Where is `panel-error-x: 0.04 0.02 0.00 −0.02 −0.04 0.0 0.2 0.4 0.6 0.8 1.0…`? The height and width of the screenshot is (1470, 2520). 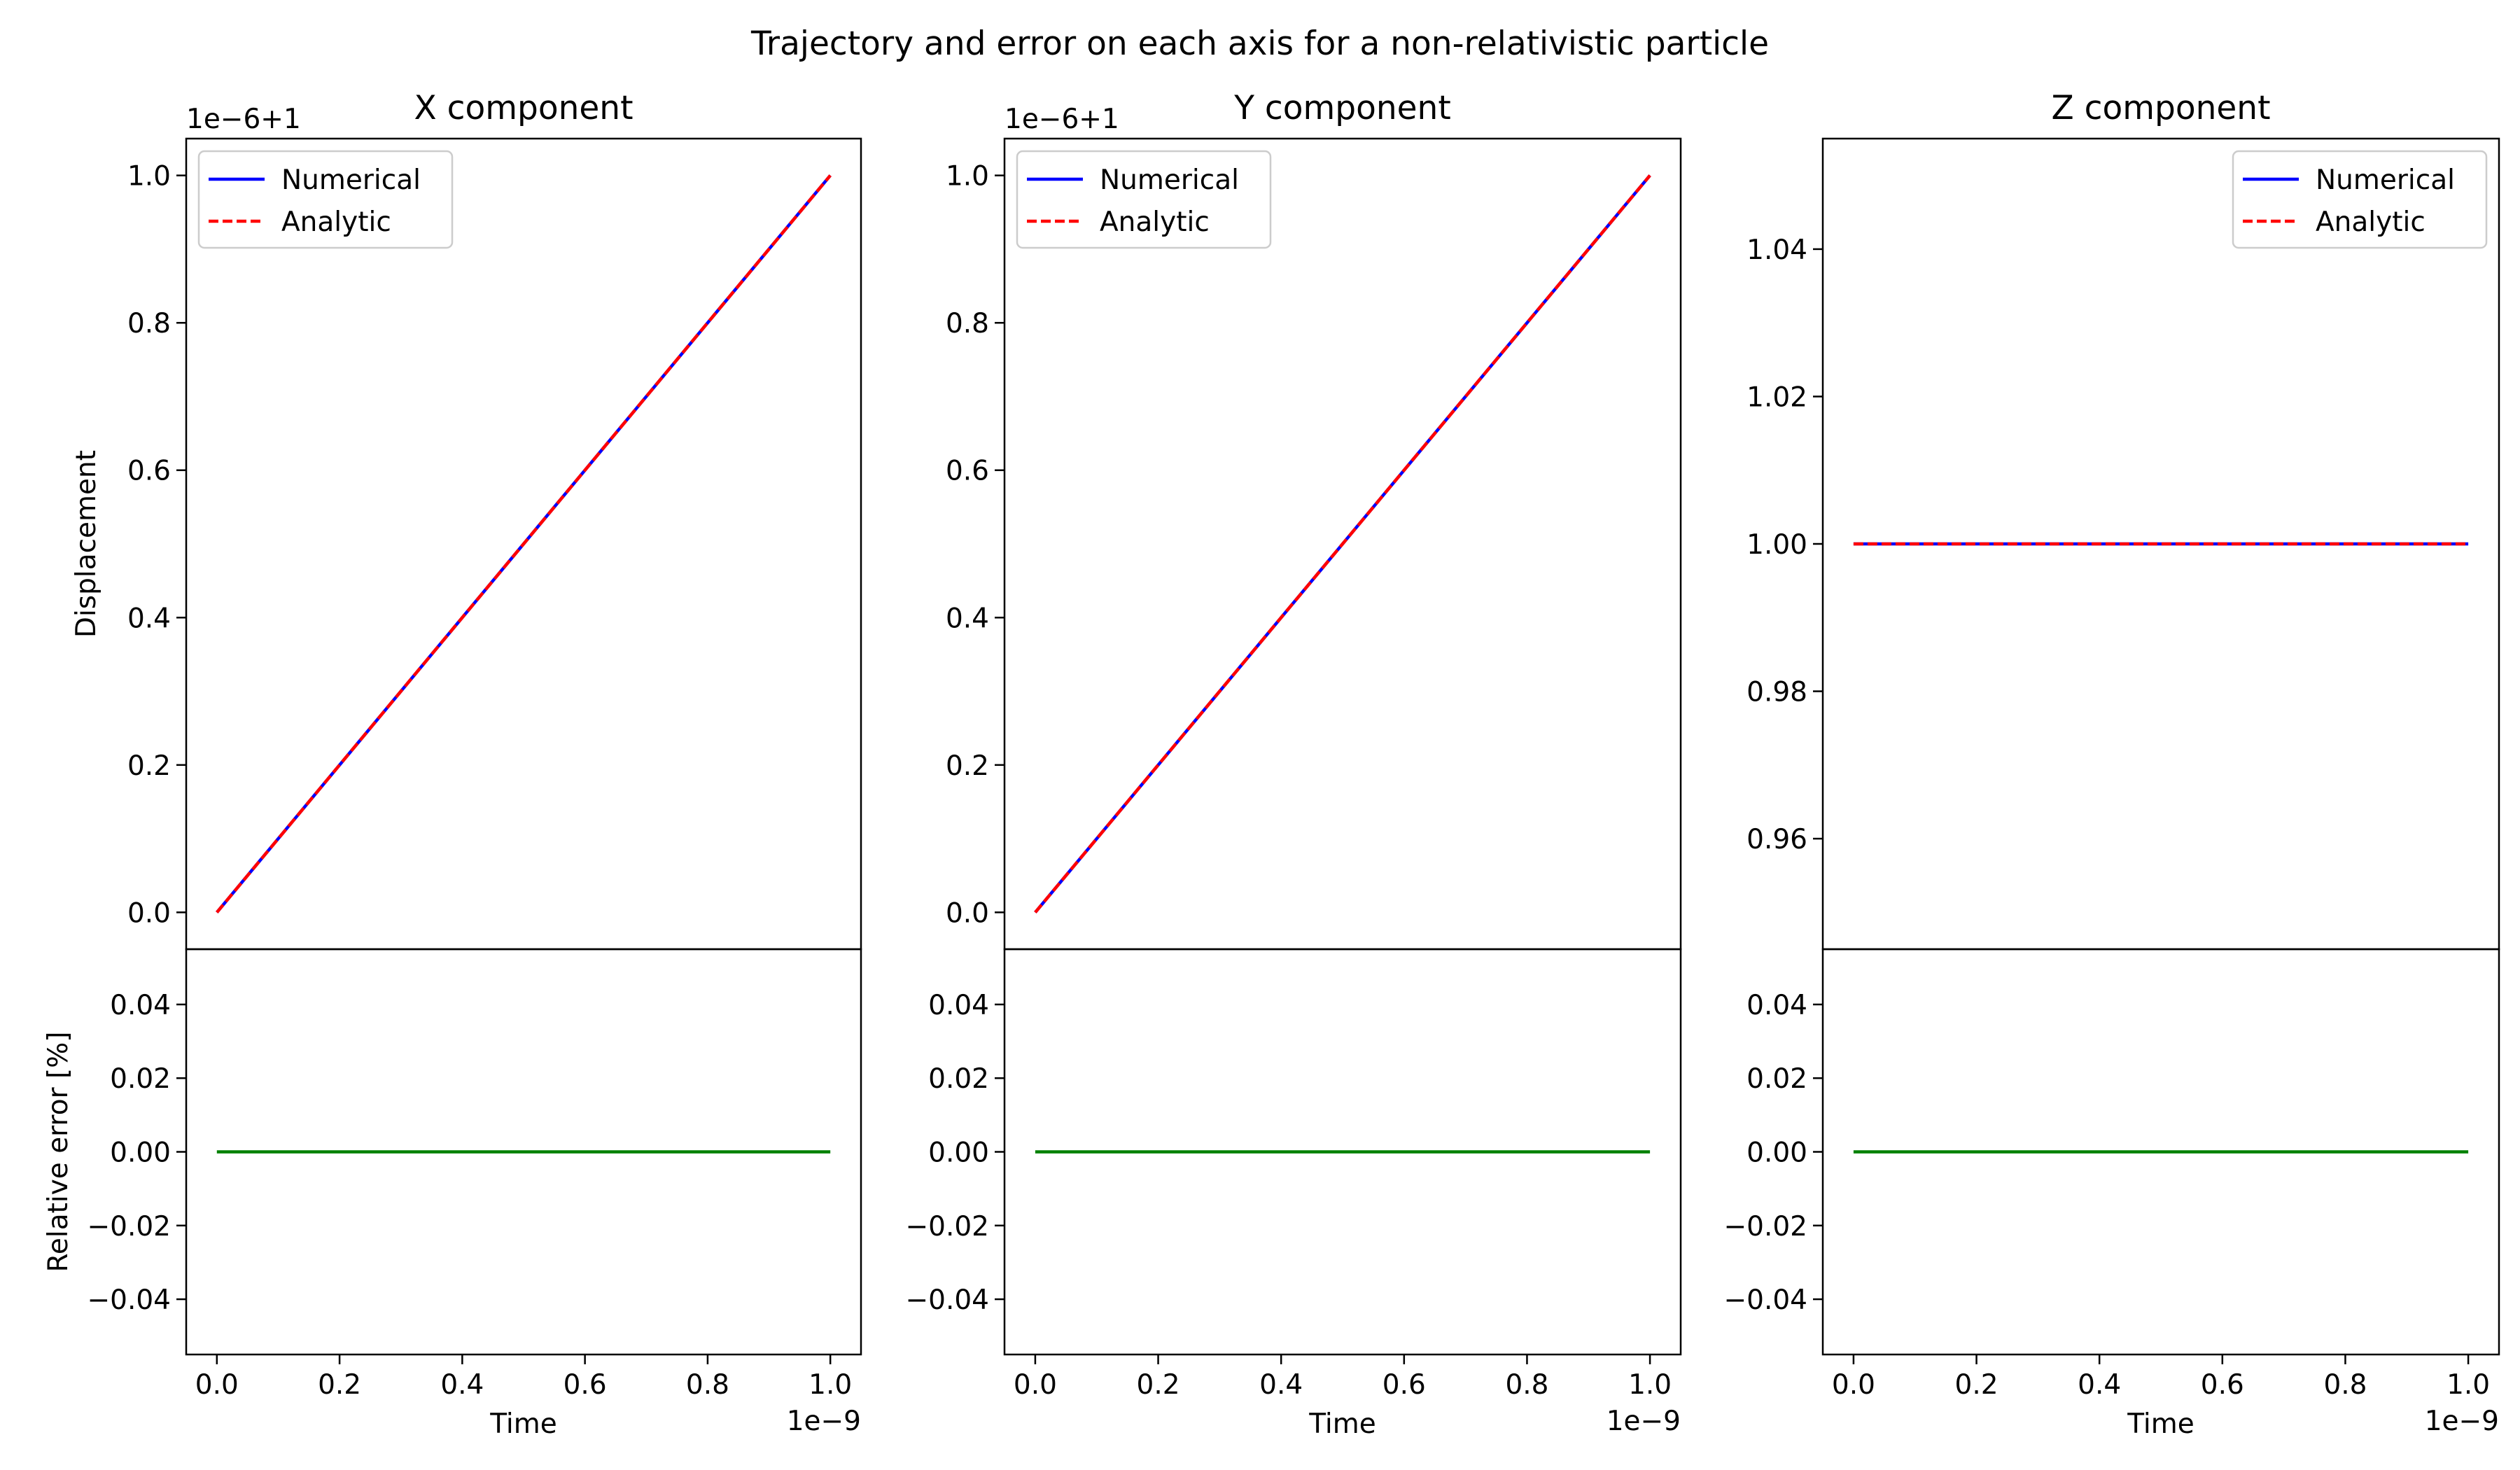
panel-error-x: 0.04 0.02 0.00 −0.02 −0.04 0.0 0.2 0.4 0.6 0.8 1.0… is located at coordinates (452, 1194).